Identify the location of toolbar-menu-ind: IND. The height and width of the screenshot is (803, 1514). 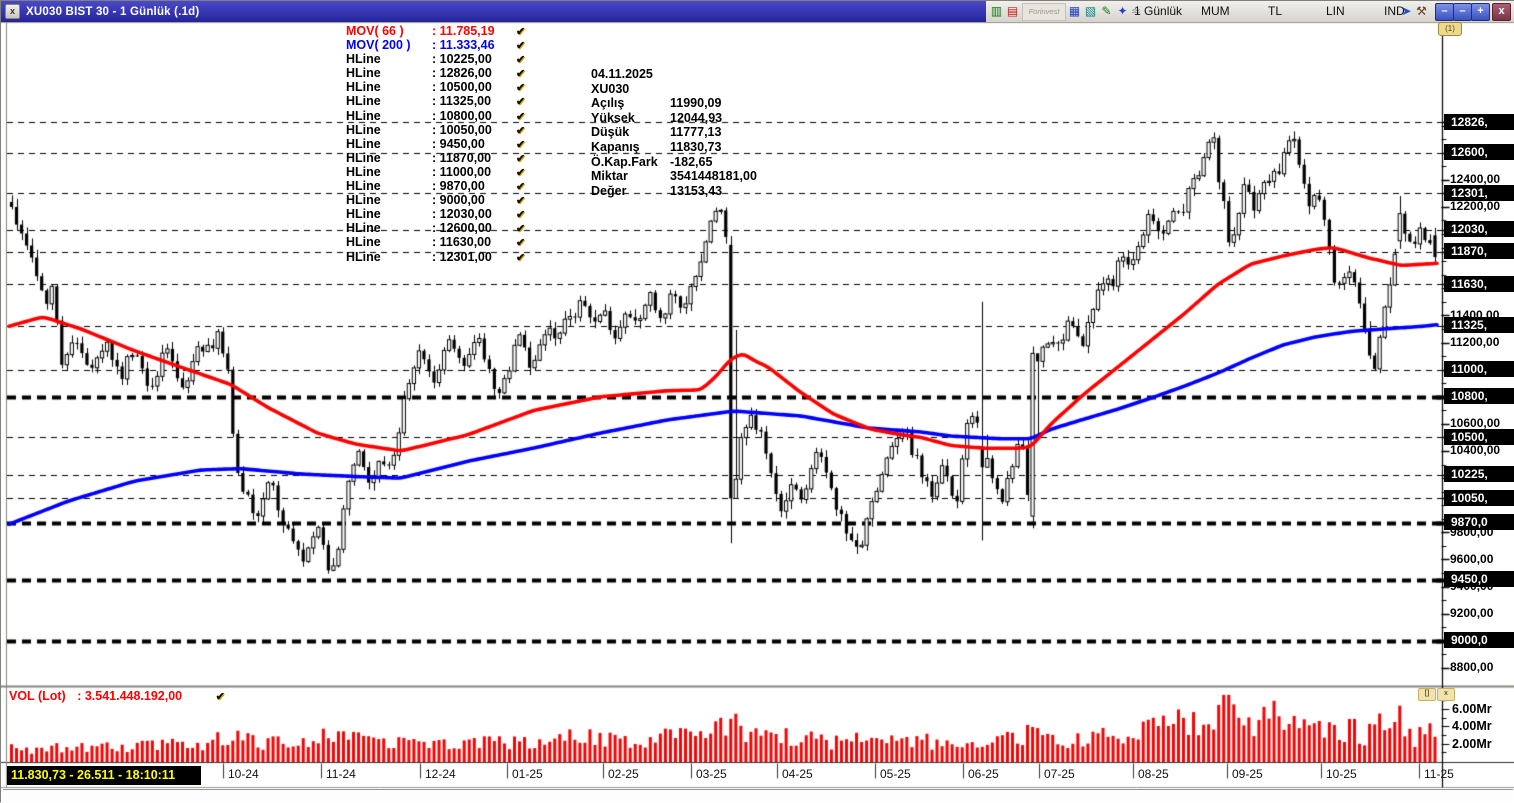
(1394, 11).